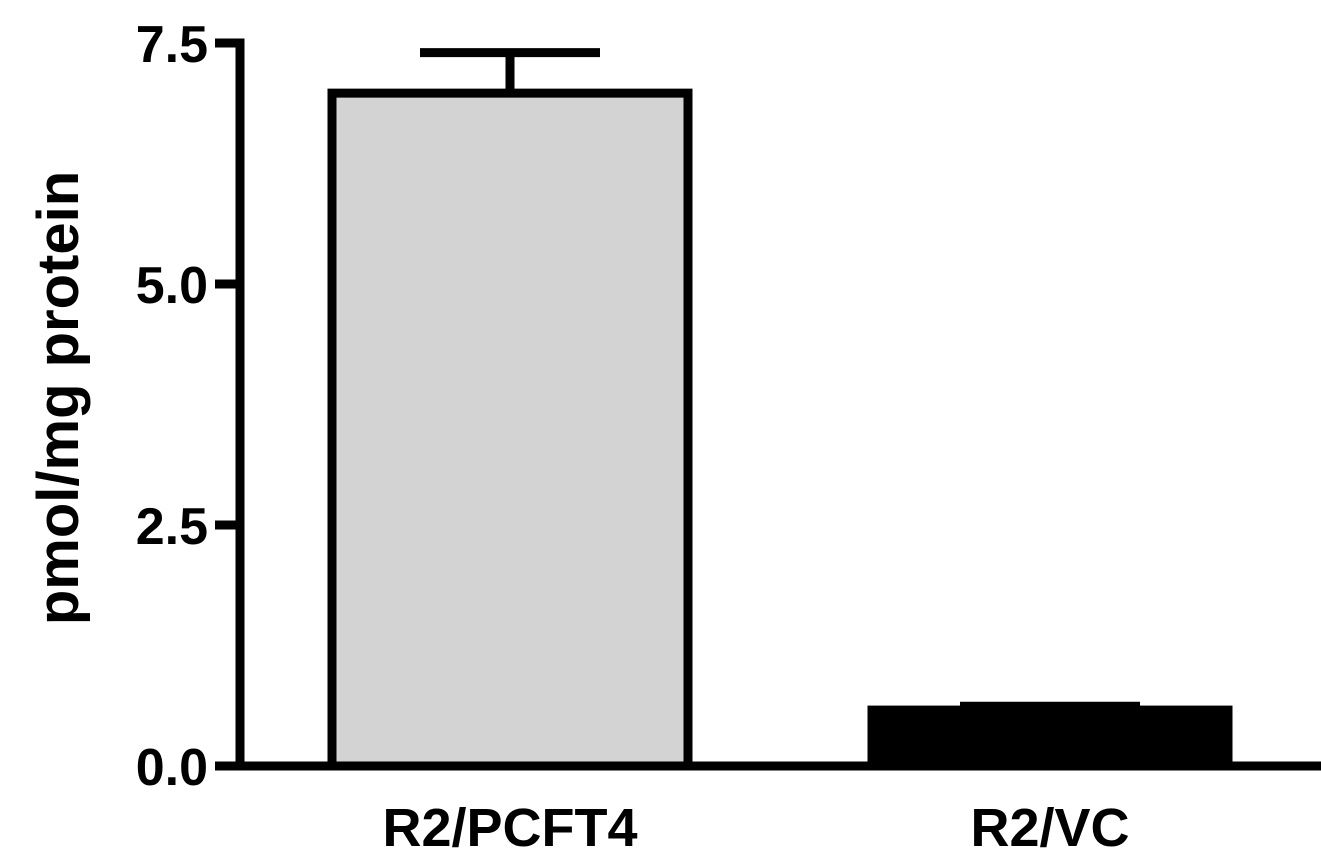 Image resolution: width=1321 pixels, height=860 pixels. Describe the element at coordinates (1049, 828) in the screenshot. I see `x-category-label: R2/VC` at that location.